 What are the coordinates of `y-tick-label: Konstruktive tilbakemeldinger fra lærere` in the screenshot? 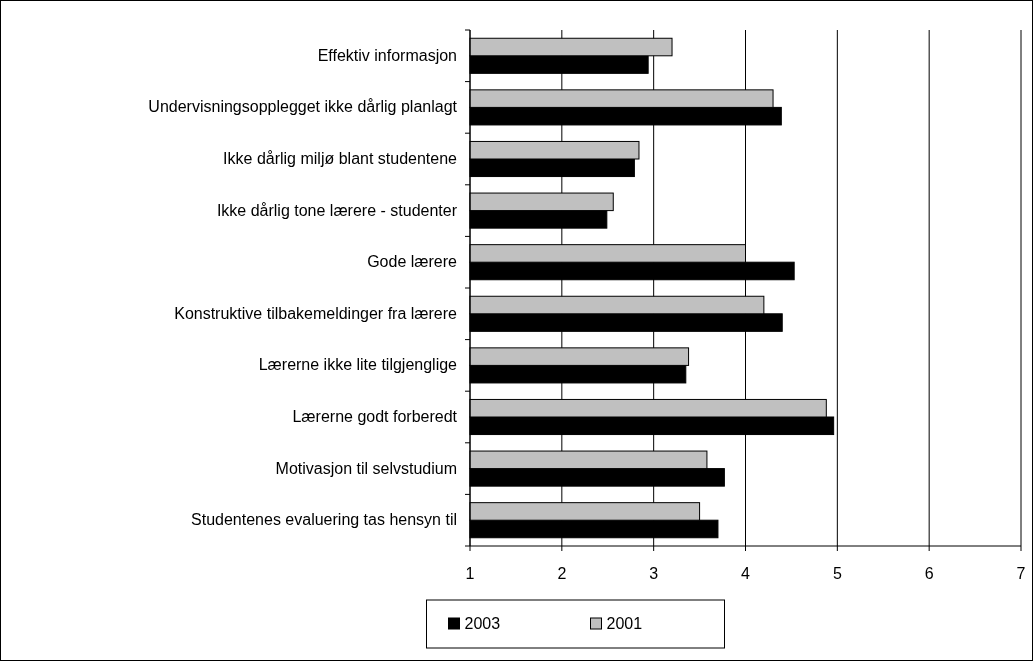 It's located at (316, 313).